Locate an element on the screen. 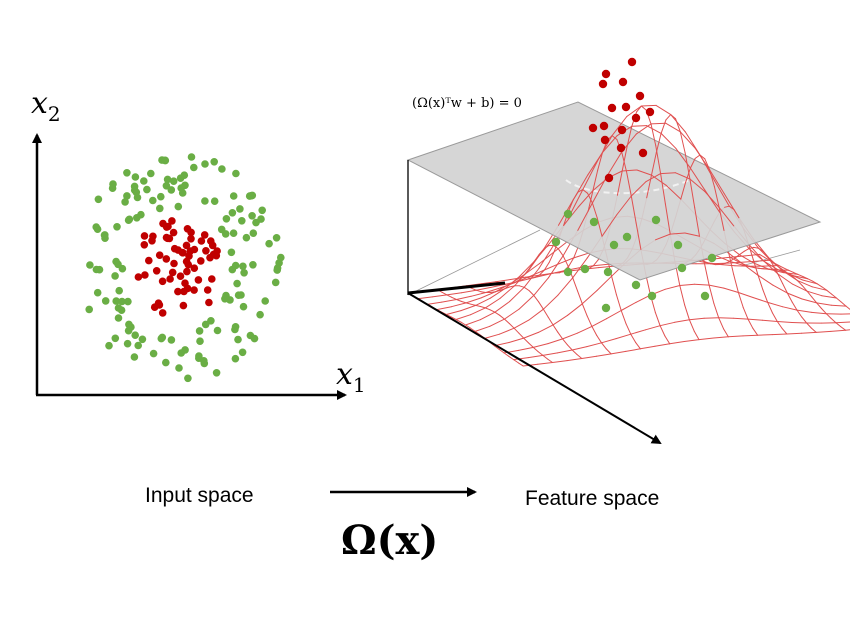 This screenshot has height=638, width=850. x1-base: x is located at coordinates (344, 374).